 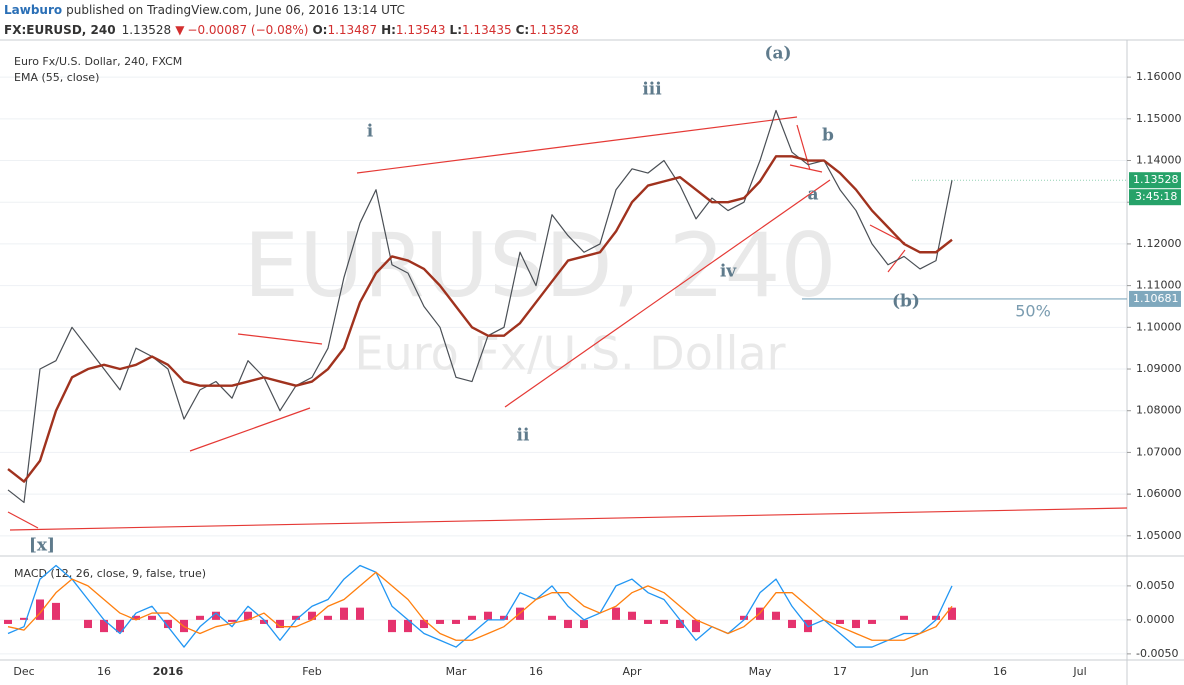 I want to click on open-label: O:, so click(x=319, y=30).